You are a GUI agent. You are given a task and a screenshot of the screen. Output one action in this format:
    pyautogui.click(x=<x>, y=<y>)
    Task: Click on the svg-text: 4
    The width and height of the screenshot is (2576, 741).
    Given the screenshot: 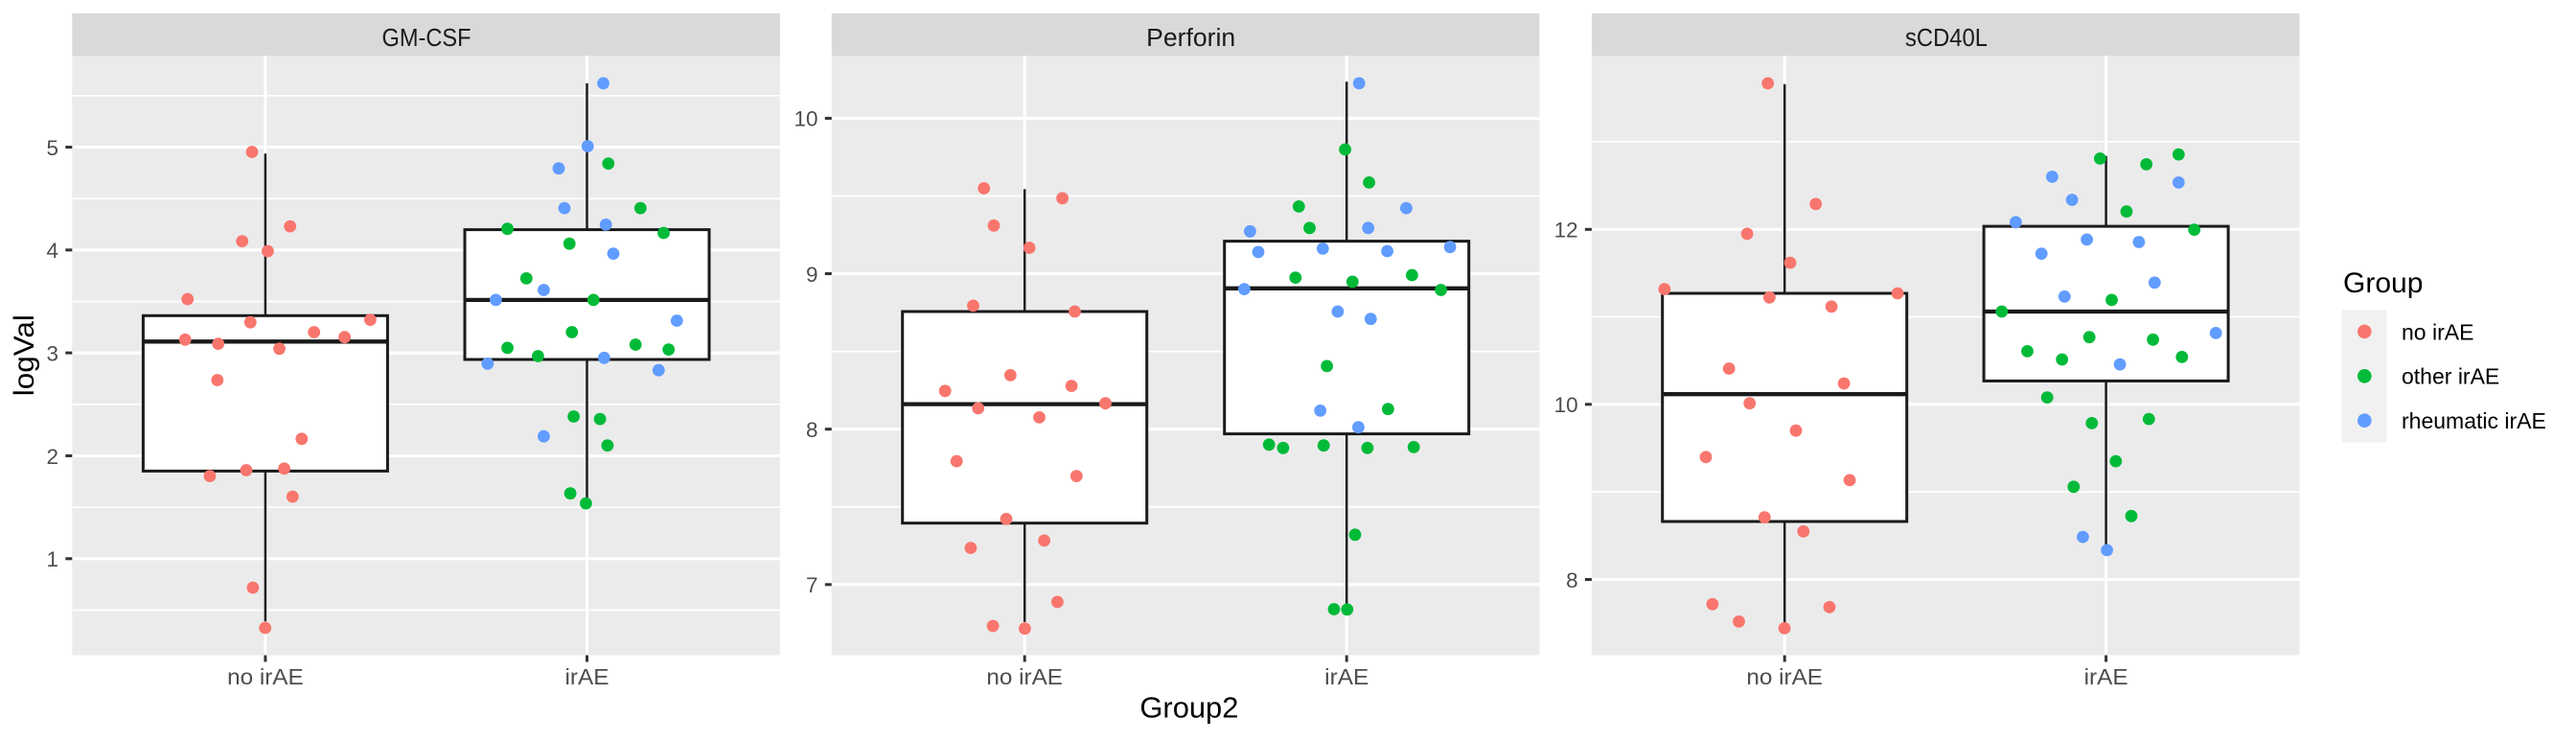 What is the action you would take?
    pyautogui.click(x=52, y=251)
    